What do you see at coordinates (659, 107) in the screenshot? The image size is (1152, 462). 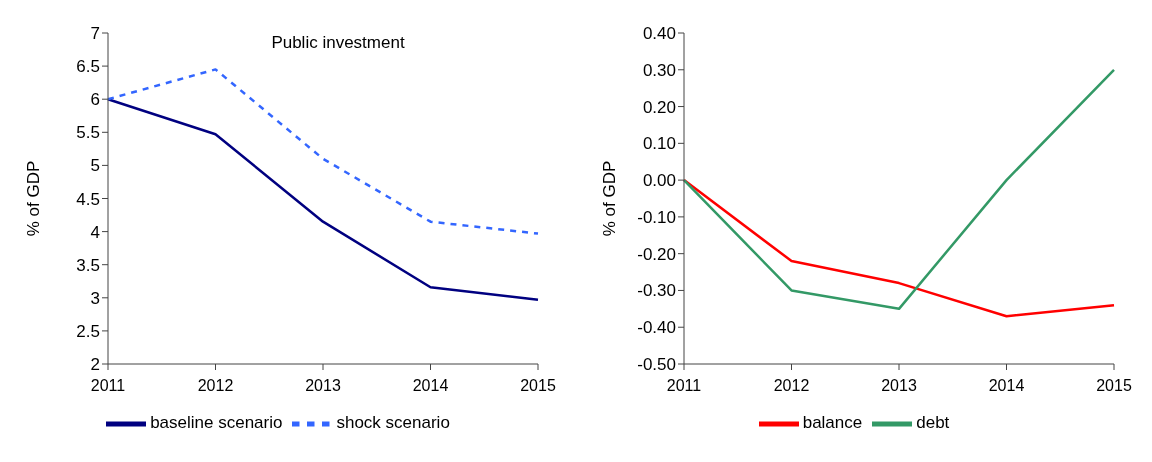 I see `y-tick-label: 0.20` at bounding box center [659, 107].